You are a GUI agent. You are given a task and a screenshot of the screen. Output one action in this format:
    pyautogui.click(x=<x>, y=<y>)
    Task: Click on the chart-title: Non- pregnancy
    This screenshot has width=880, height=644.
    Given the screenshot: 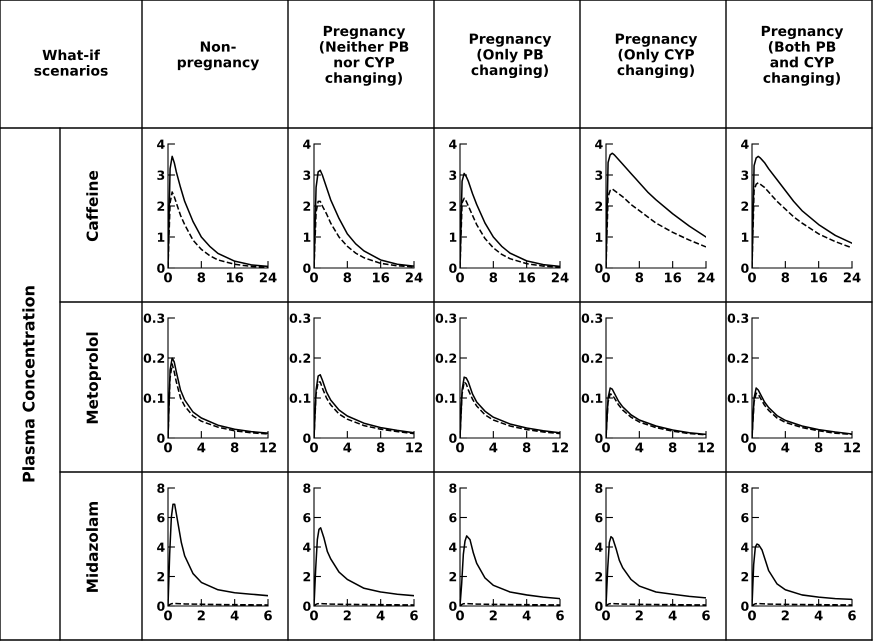 What is the action you would take?
    pyautogui.click(x=219, y=56)
    